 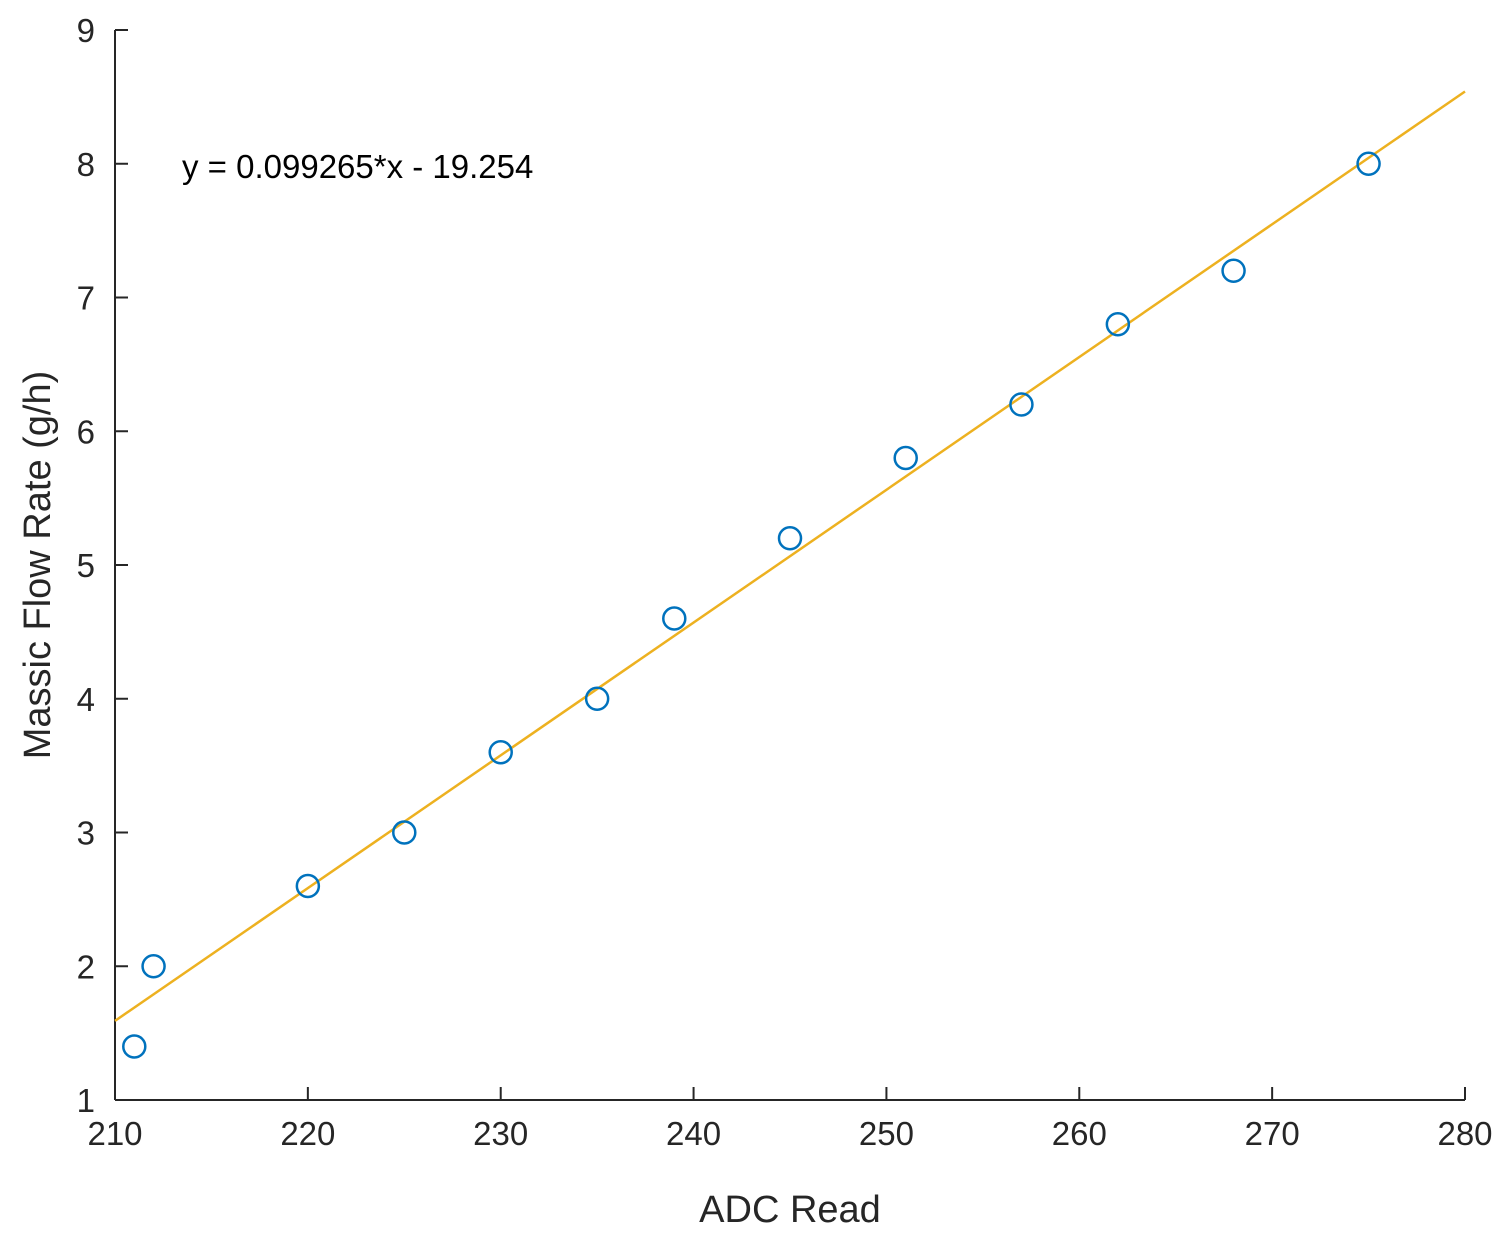 What do you see at coordinates (114, 1133) in the screenshot?
I see `x-tick-label: 210` at bounding box center [114, 1133].